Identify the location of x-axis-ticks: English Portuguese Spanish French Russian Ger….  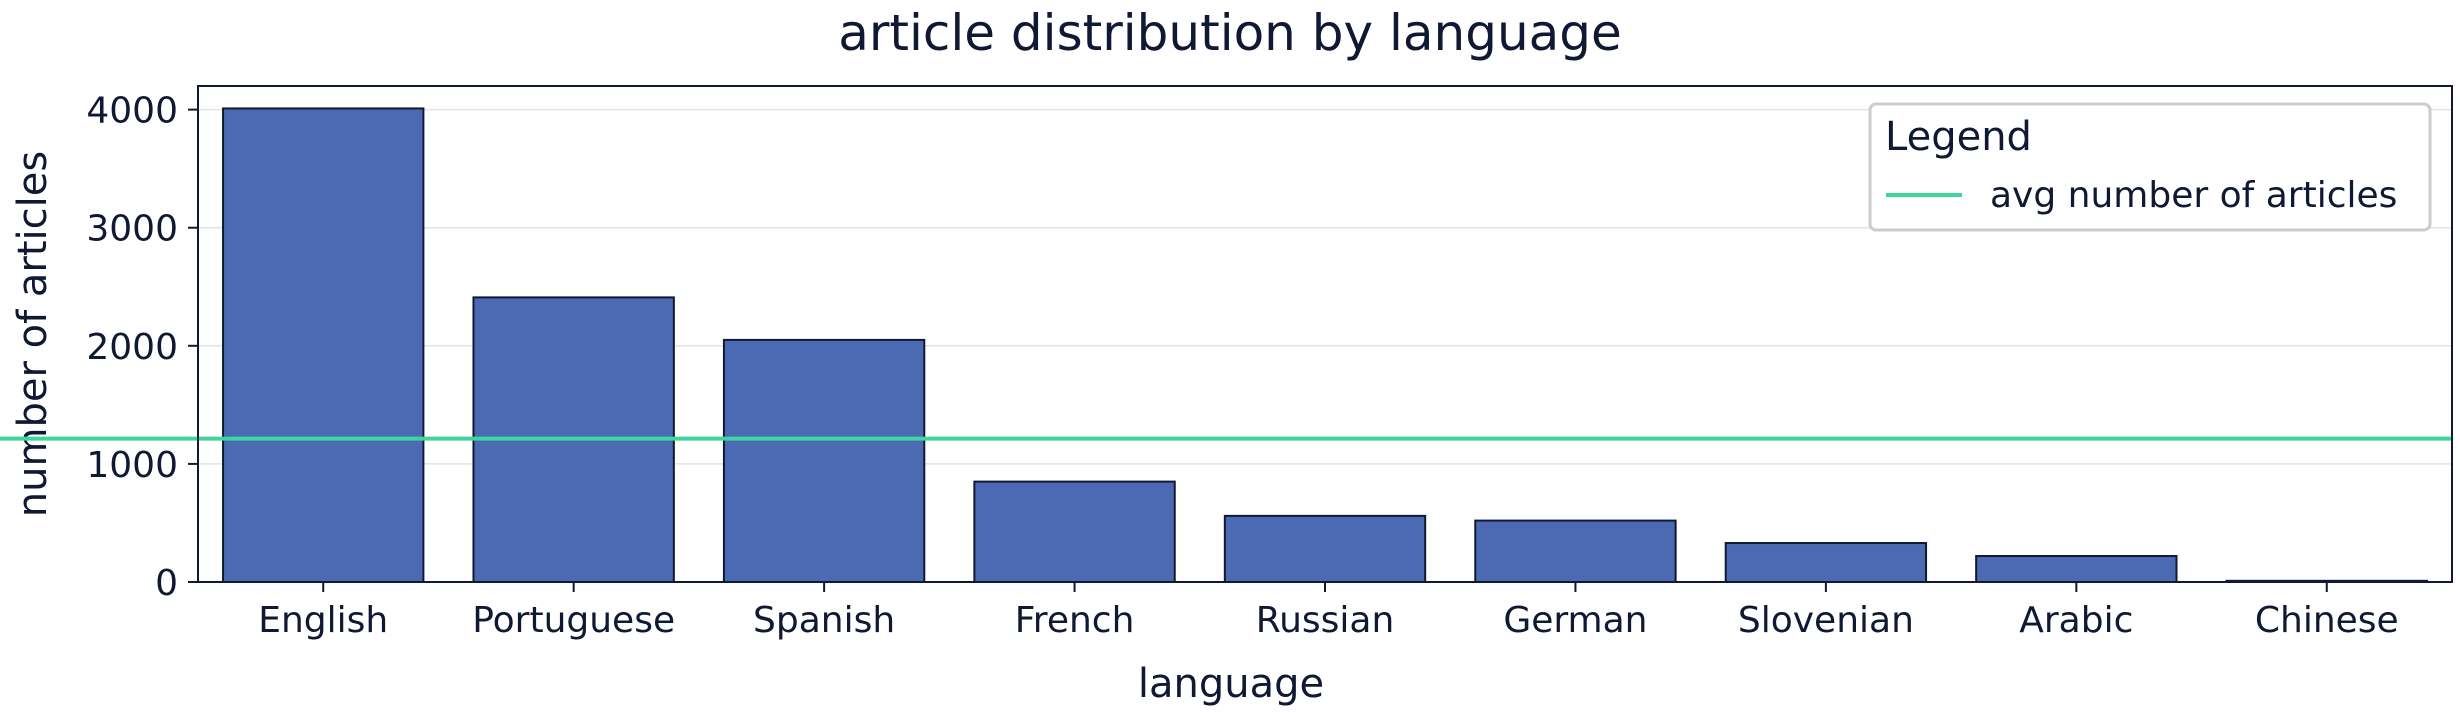
(1328, 611).